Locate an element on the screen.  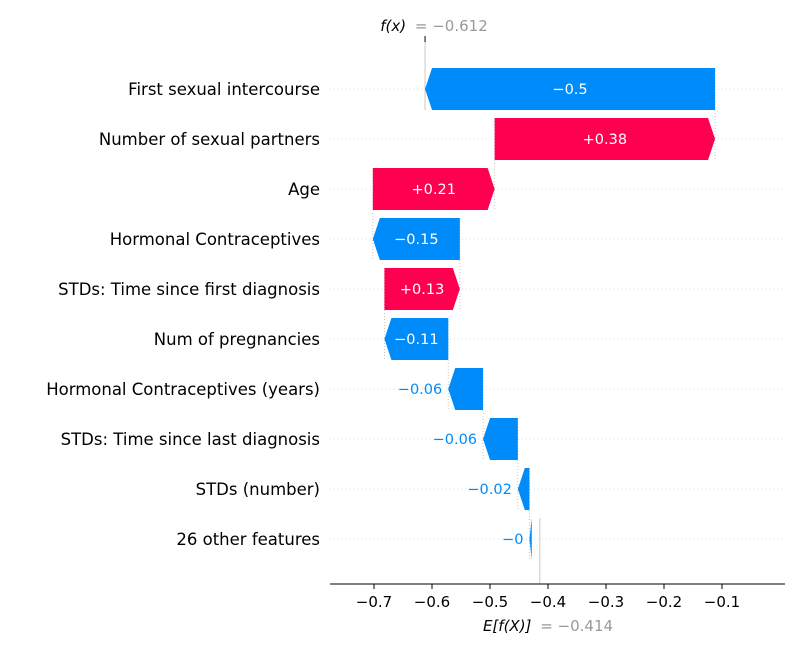
x-tick-label: −0.6 is located at coordinates (432, 602).